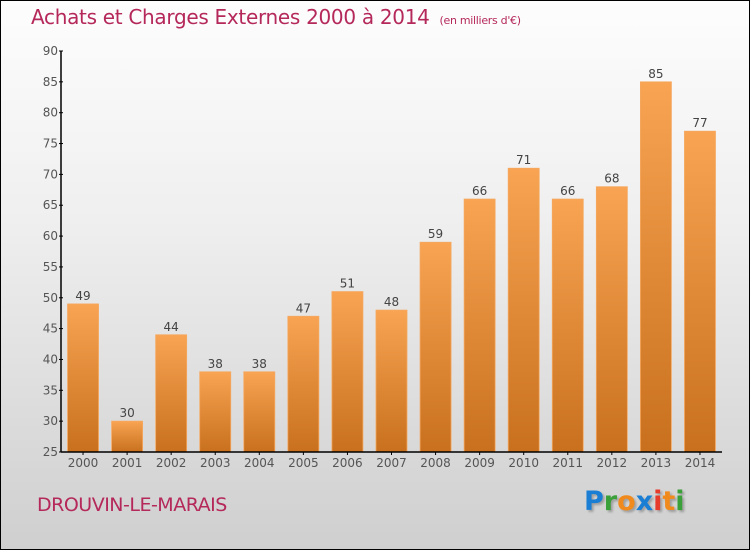  What do you see at coordinates (567, 325) in the screenshot?
I see `bar-2011` at bounding box center [567, 325].